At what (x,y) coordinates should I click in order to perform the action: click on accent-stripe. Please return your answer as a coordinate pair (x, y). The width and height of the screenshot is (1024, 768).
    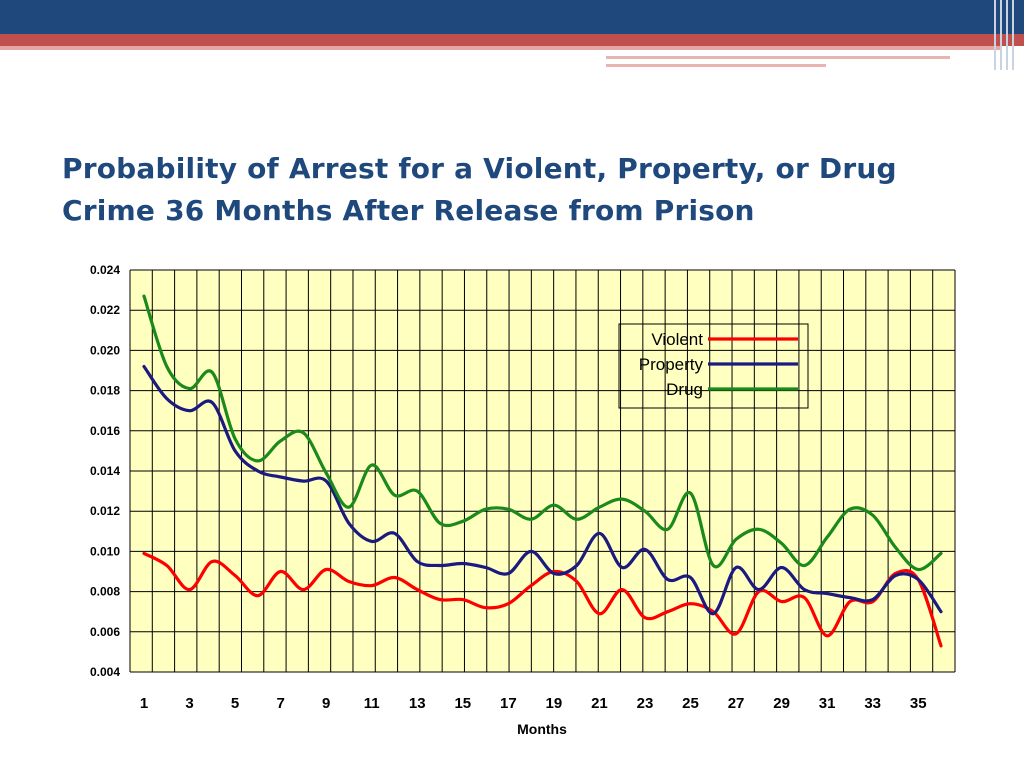
    Looking at the image, I should click on (500, 48).